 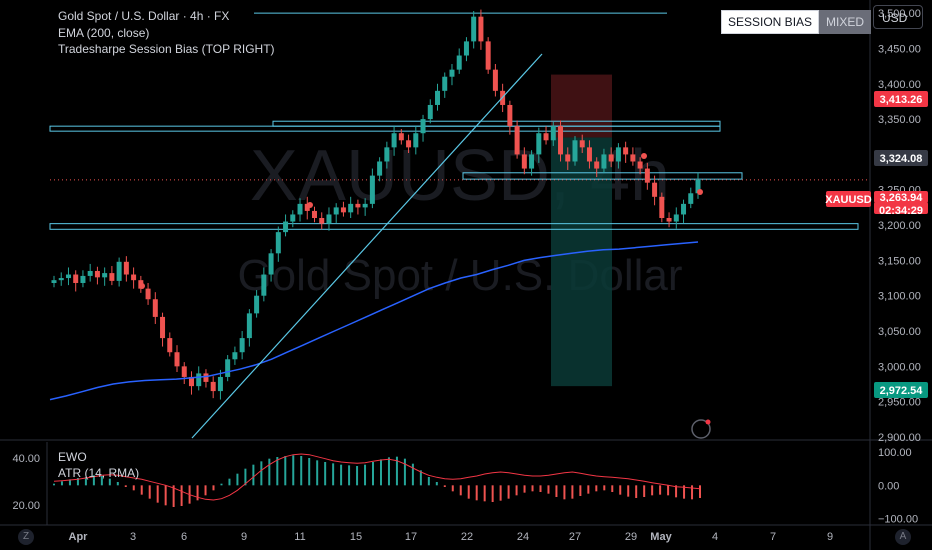 I want to click on ewo-right-tick: 100.00, so click(x=895, y=453).